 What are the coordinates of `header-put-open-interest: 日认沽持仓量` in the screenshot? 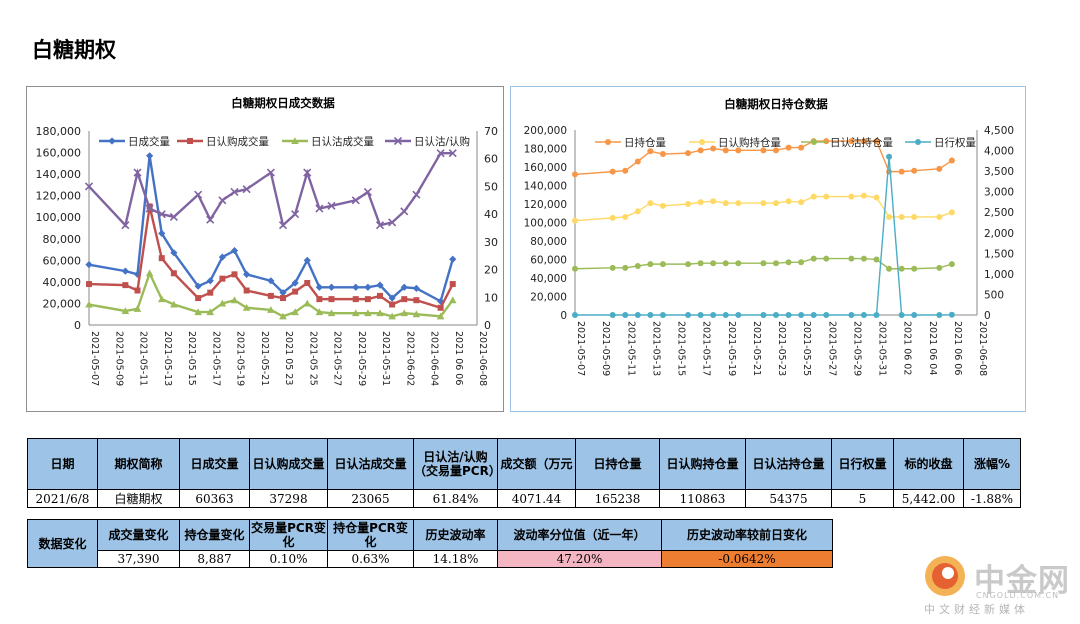 It's located at (788, 464).